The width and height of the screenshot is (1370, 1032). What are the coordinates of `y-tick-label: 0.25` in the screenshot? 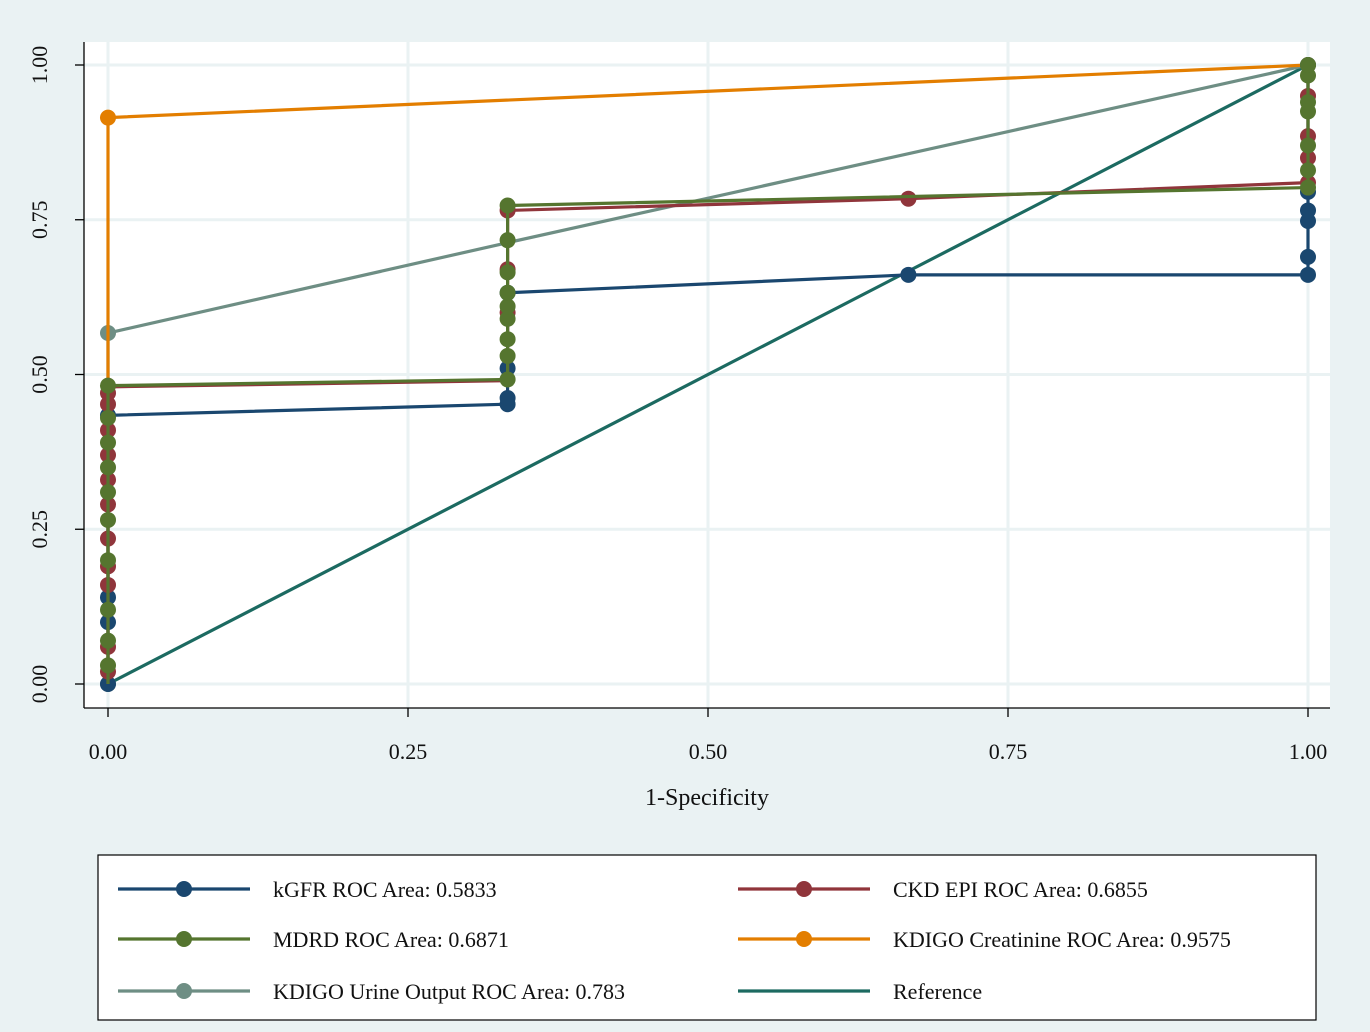 It's located at (39, 529).